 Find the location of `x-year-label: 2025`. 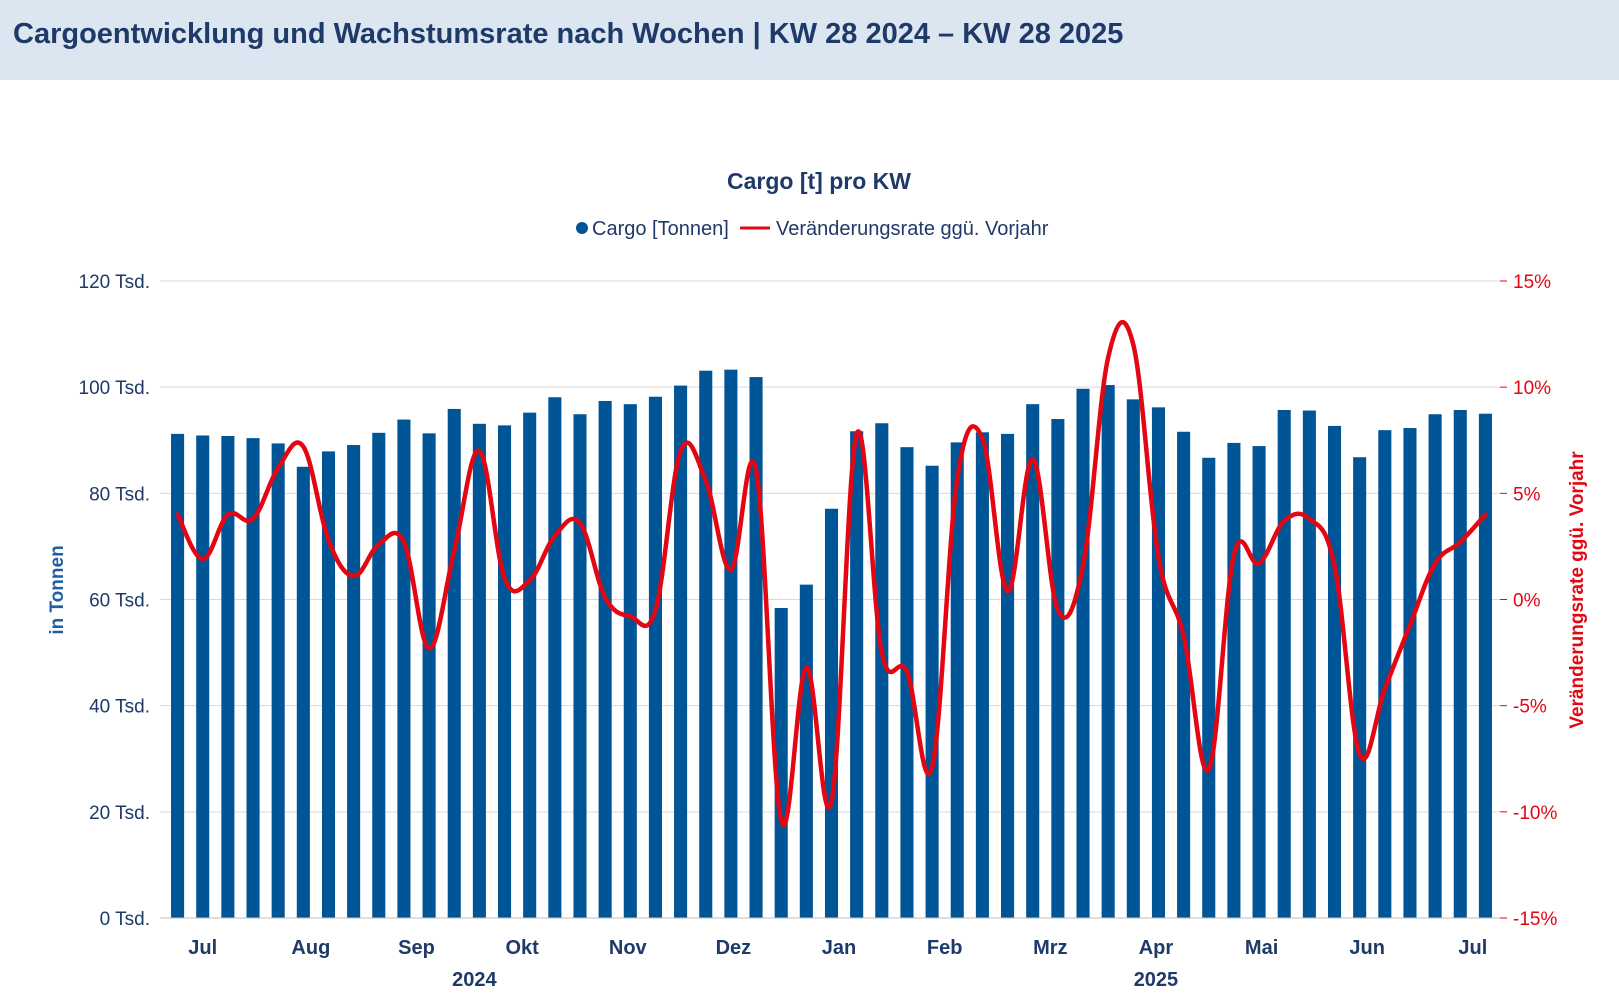

x-year-label: 2025 is located at coordinates (1156, 980).